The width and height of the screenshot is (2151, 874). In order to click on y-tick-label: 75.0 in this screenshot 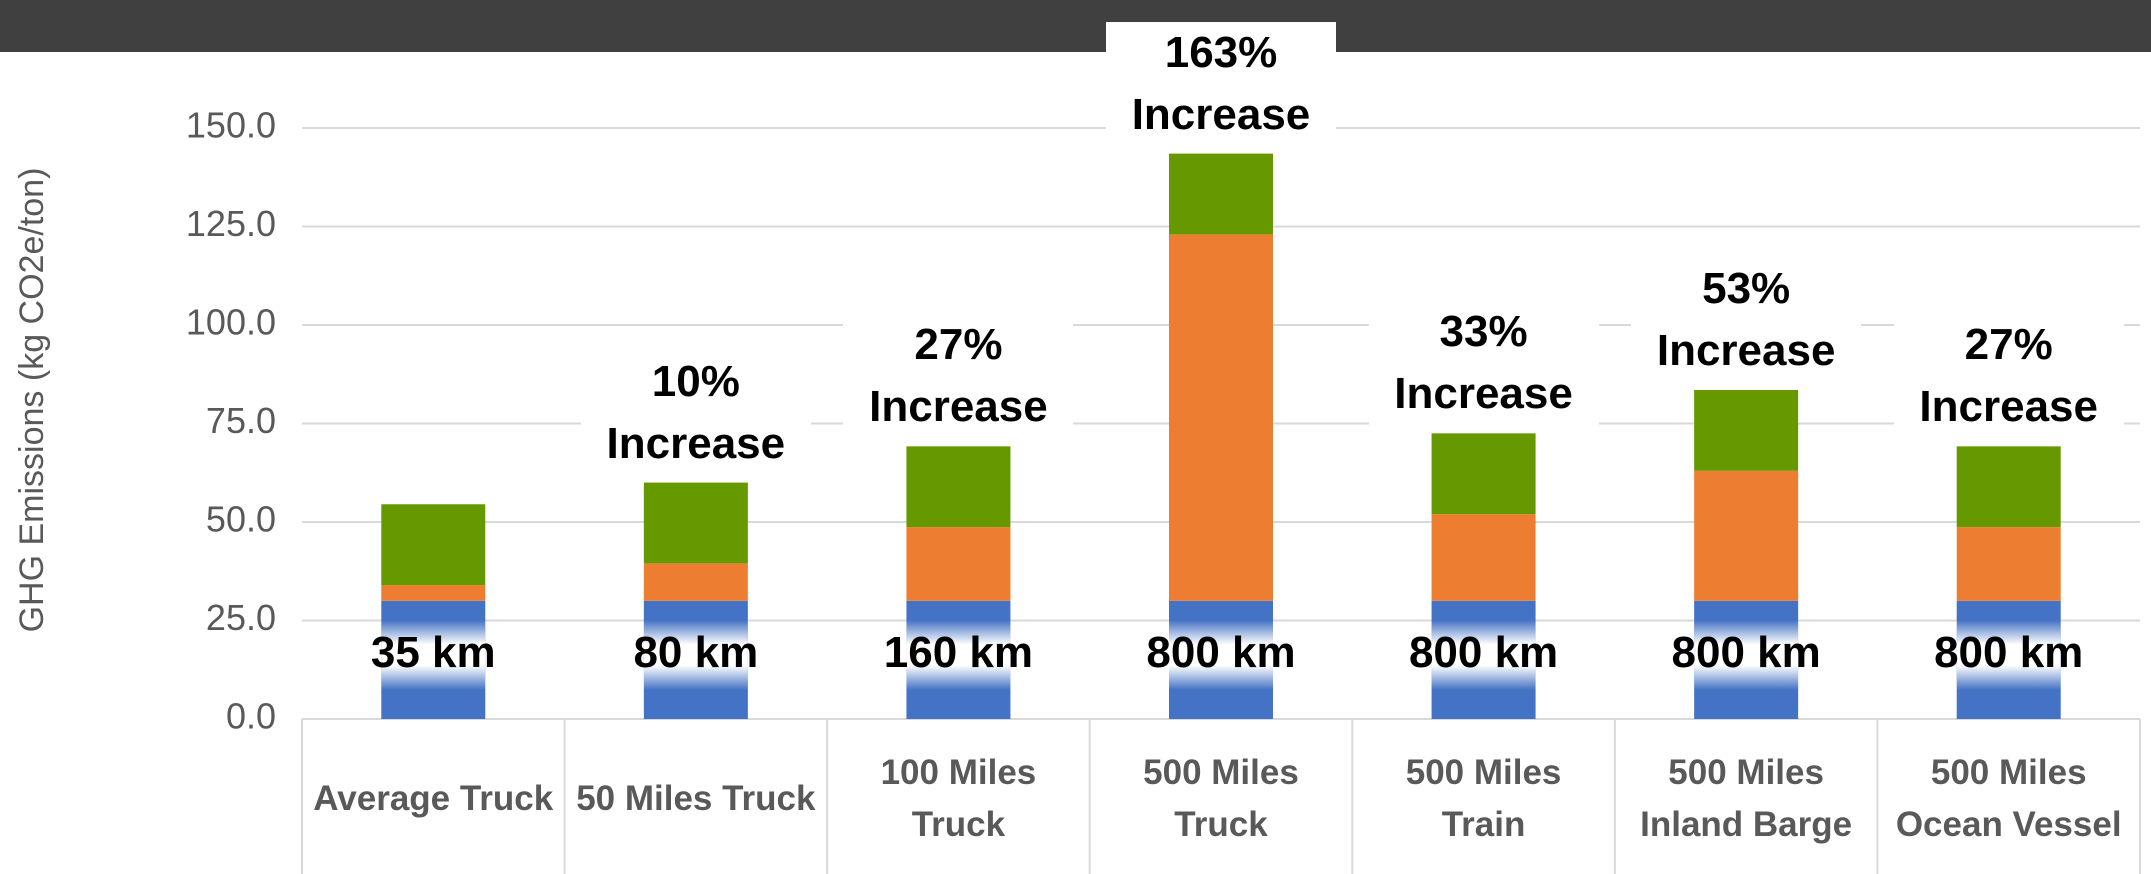, I will do `click(241, 420)`.